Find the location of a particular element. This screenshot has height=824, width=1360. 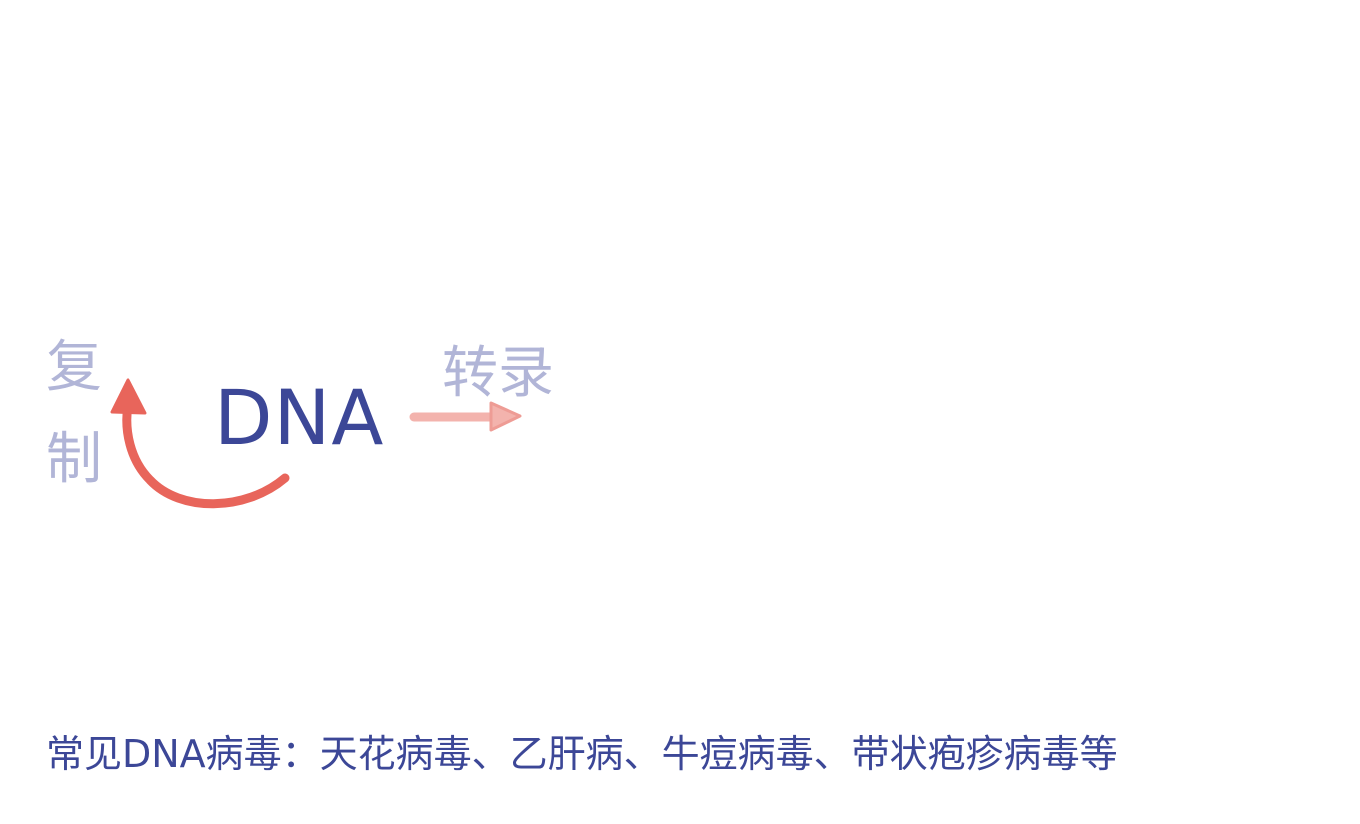

transcription-arrowhead is located at coordinates (505, 416).